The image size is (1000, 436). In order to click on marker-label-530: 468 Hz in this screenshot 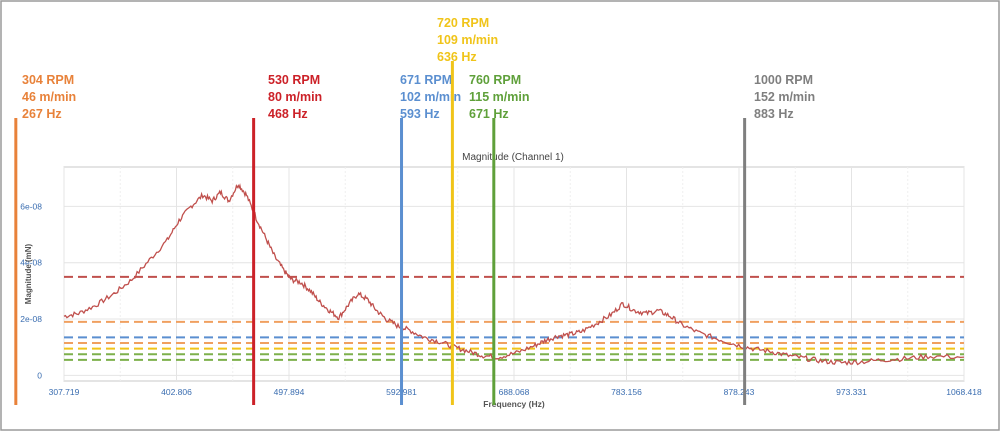, I will do `click(288, 114)`.